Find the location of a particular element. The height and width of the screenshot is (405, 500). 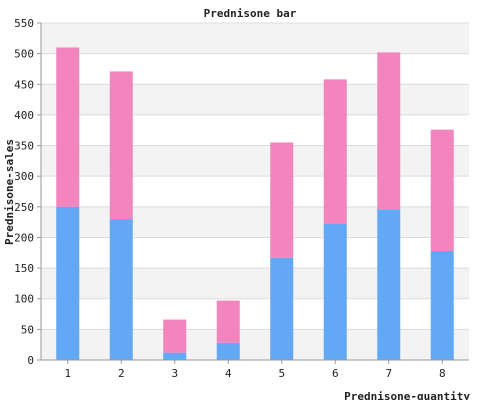

x-tick-label: 7 is located at coordinates (388, 373).